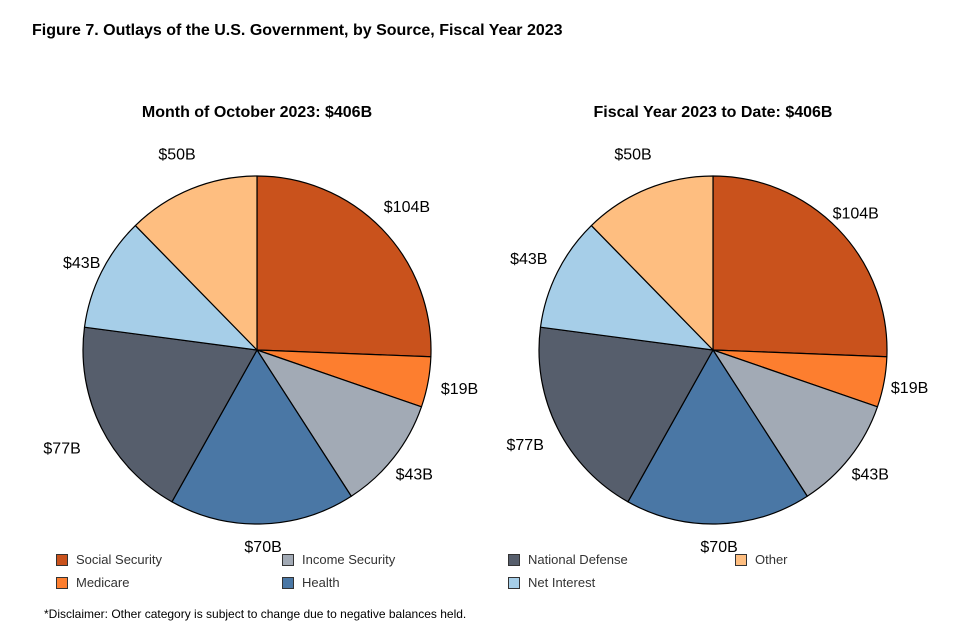 The image size is (967, 631). I want to click on legend-label: Income Security, so click(349, 559).